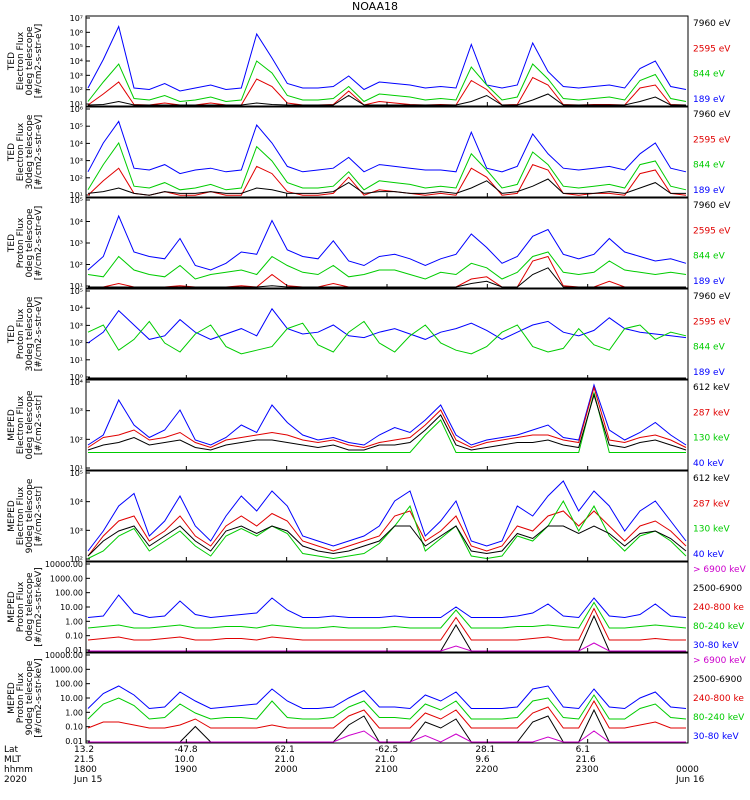 The image size is (750, 800). I want to click on footer-label-lat: Lat, so click(11, 750).